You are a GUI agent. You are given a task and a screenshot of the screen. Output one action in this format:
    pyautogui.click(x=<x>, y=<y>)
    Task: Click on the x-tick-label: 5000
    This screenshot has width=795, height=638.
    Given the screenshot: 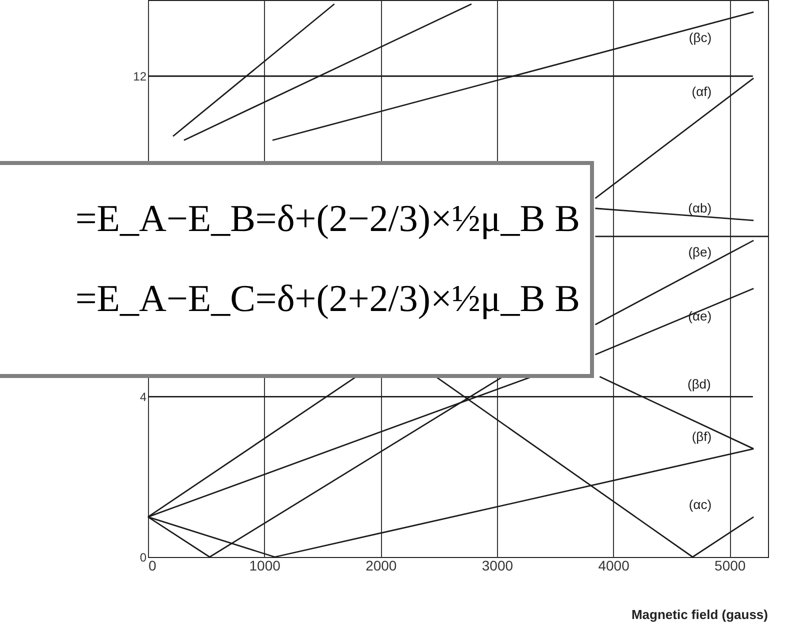 What is the action you would take?
    pyautogui.click(x=730, y=566)
    